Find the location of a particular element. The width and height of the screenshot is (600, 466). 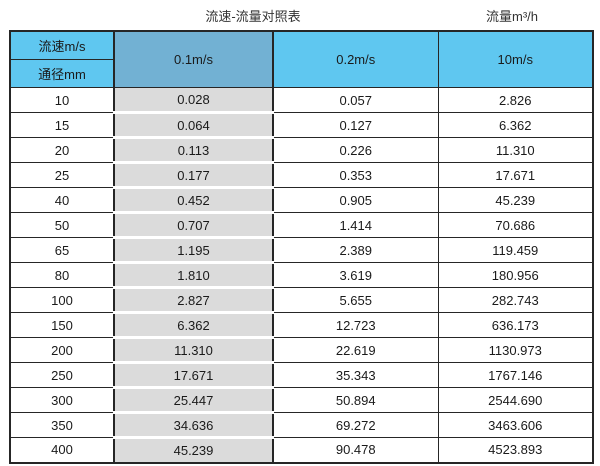

flow-cell-10: 1130.973 is located at coordinates (515, 350).